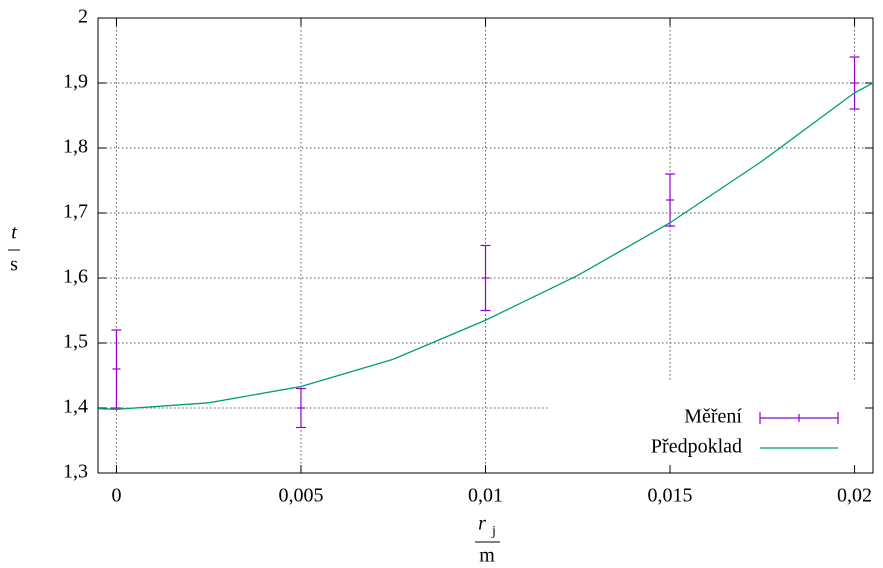  What do you see at coordinates (75, 147) in the screenshot?
I see `y-tick-label: 1,8` at bounding box center [75, 147].